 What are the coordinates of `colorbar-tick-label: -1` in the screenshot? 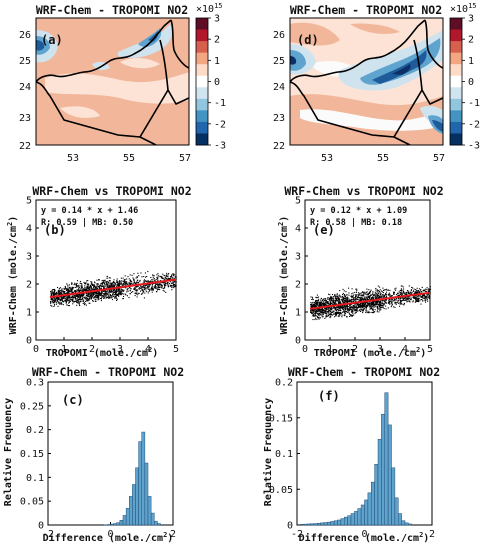 It's located at (474, 103).